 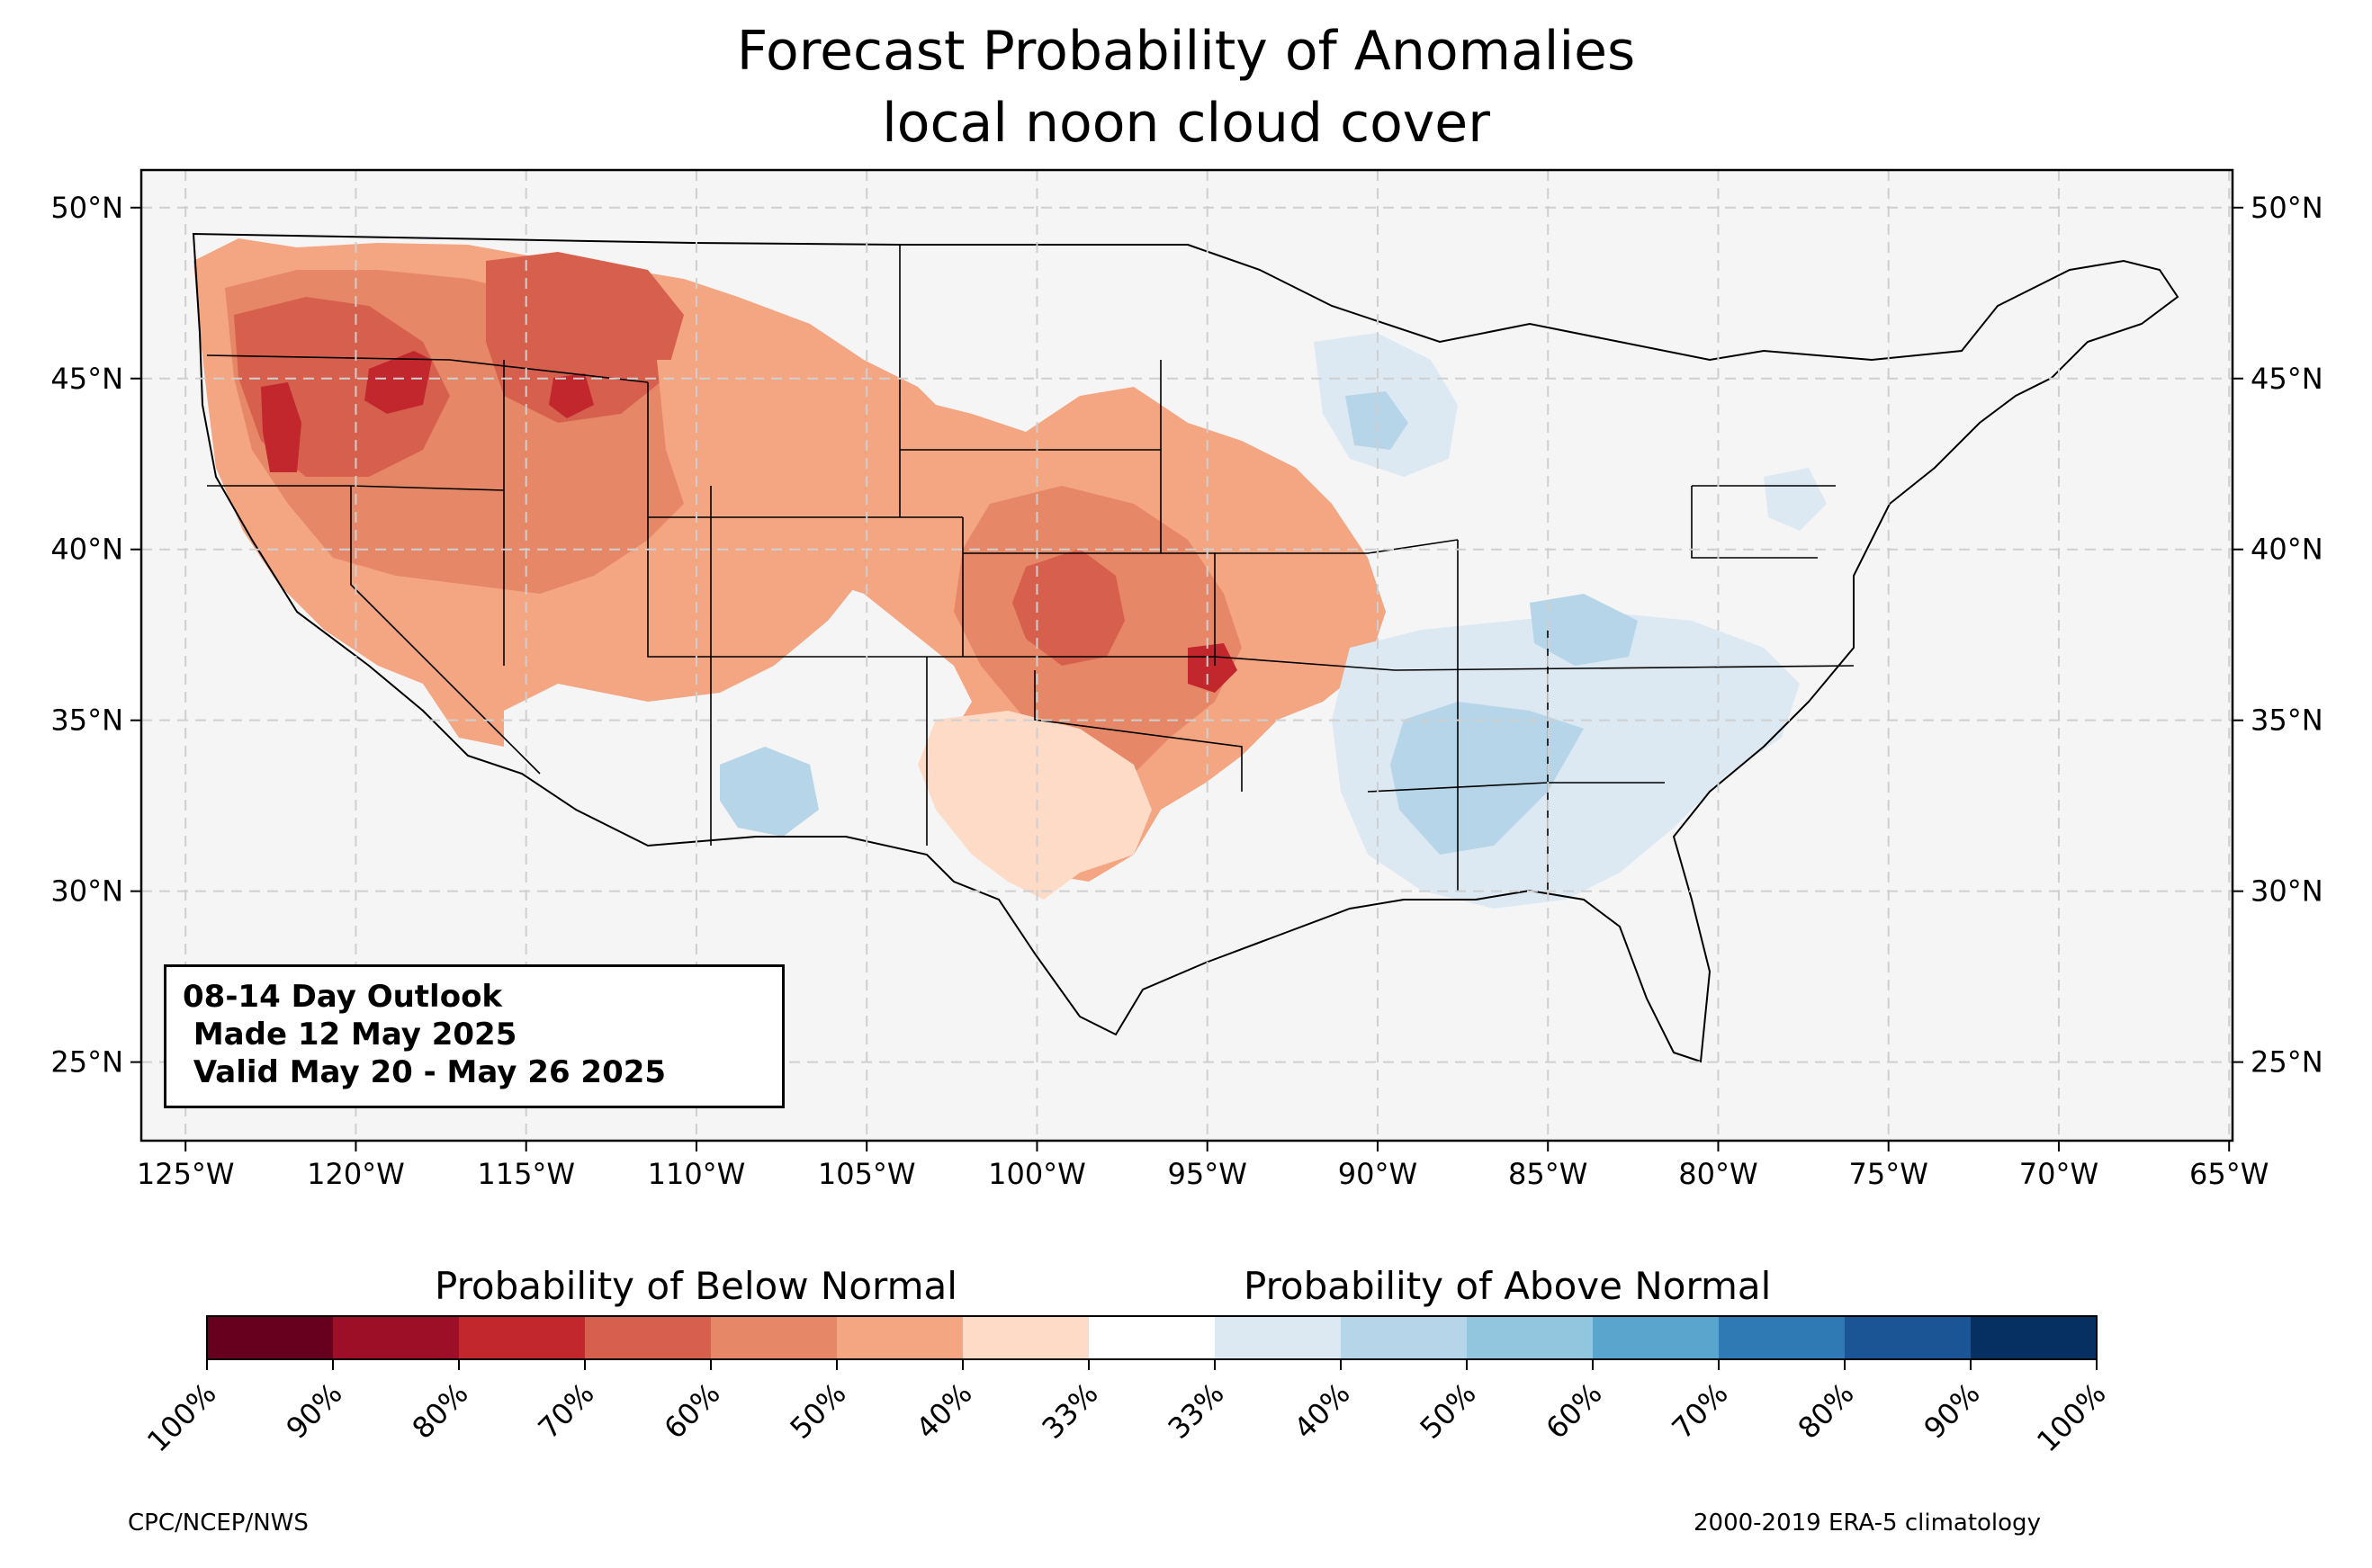 What do you see at coordinates (1035, 805) in the screenshot?
I see `texas-below-normal-region` at bounding box center [1035, 805].